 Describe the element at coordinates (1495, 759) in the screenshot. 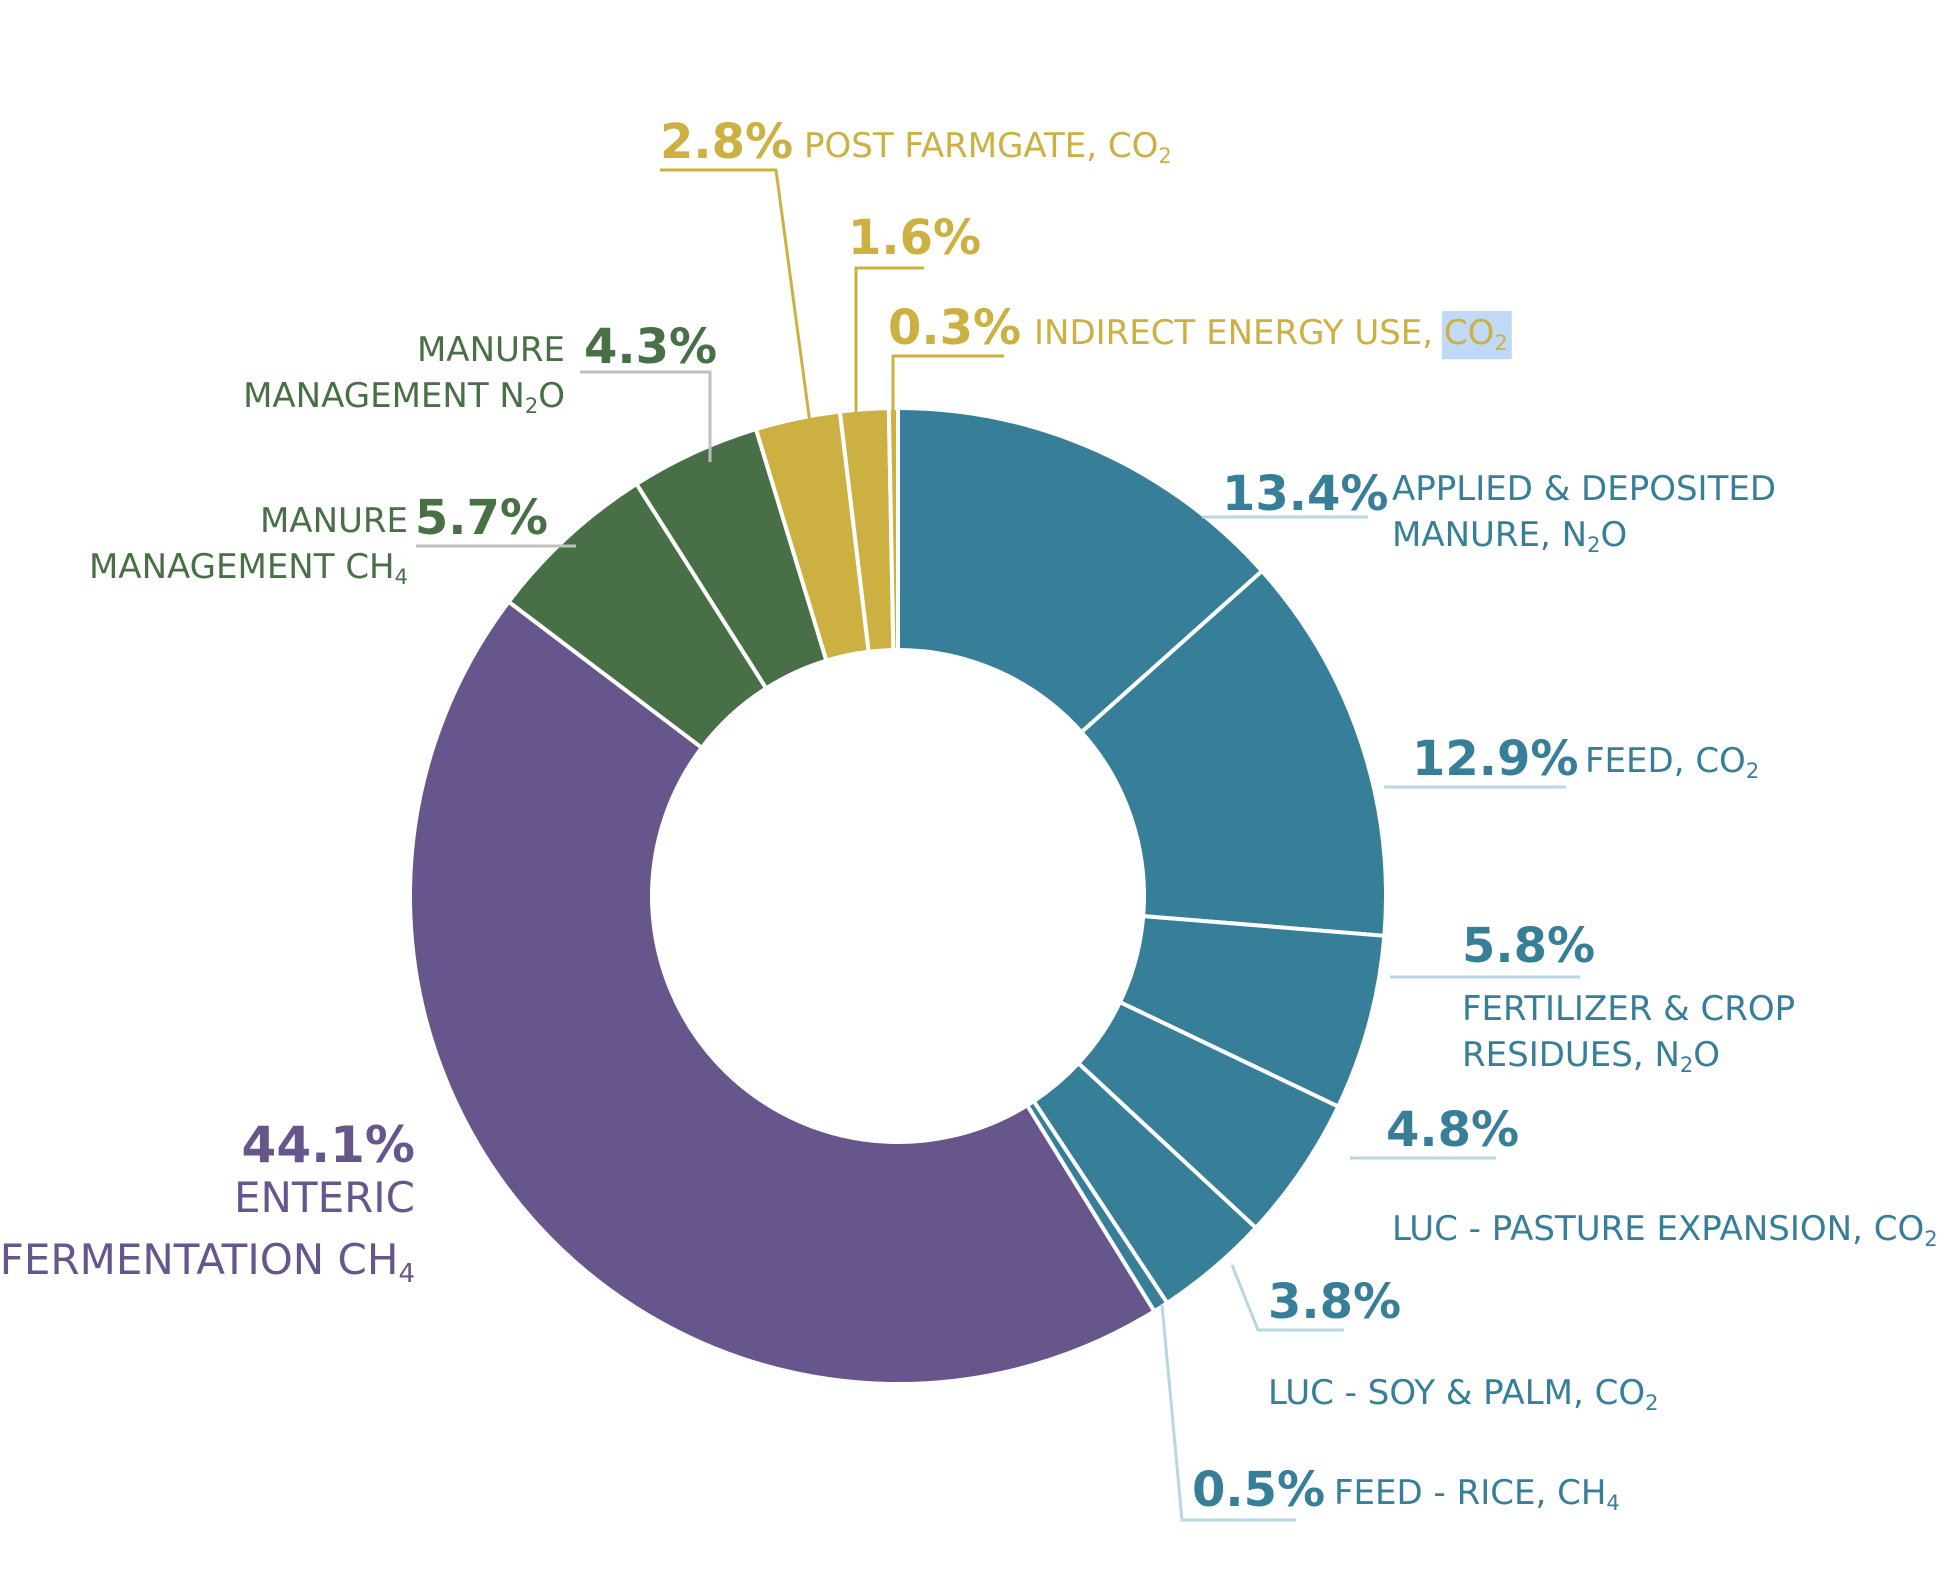

I see `percent-label-2: 12.9%` at that location.